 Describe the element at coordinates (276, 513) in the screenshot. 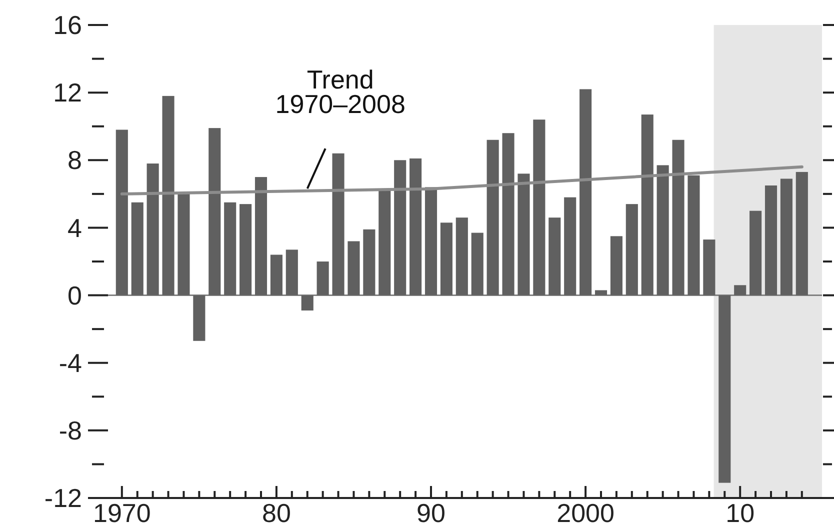

I see `x-tick-label: 80` at that location.